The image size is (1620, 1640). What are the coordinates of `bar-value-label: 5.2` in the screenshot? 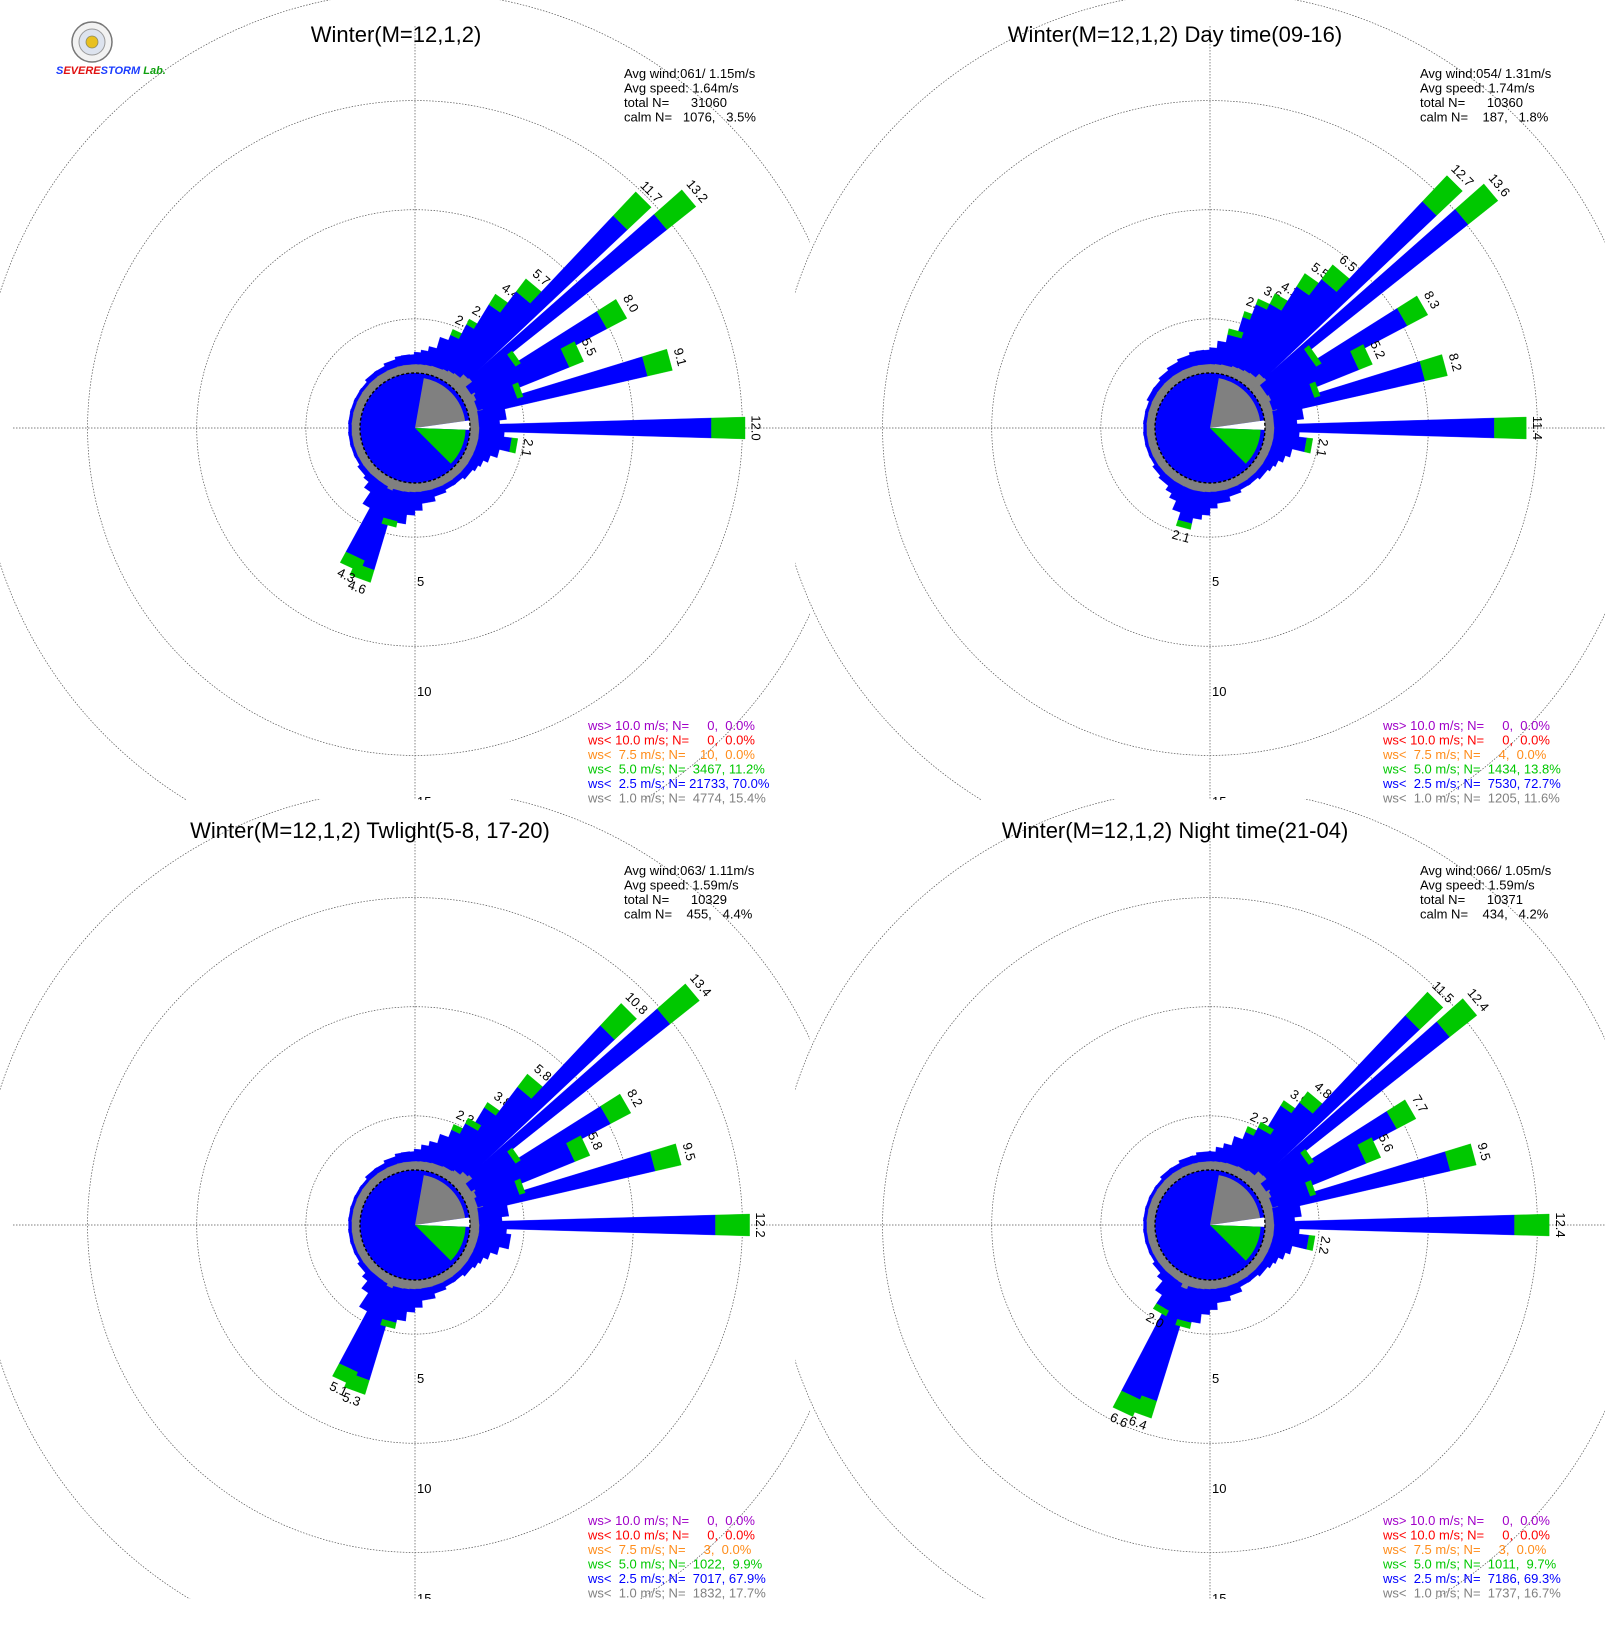 It's located at (1377, 349).